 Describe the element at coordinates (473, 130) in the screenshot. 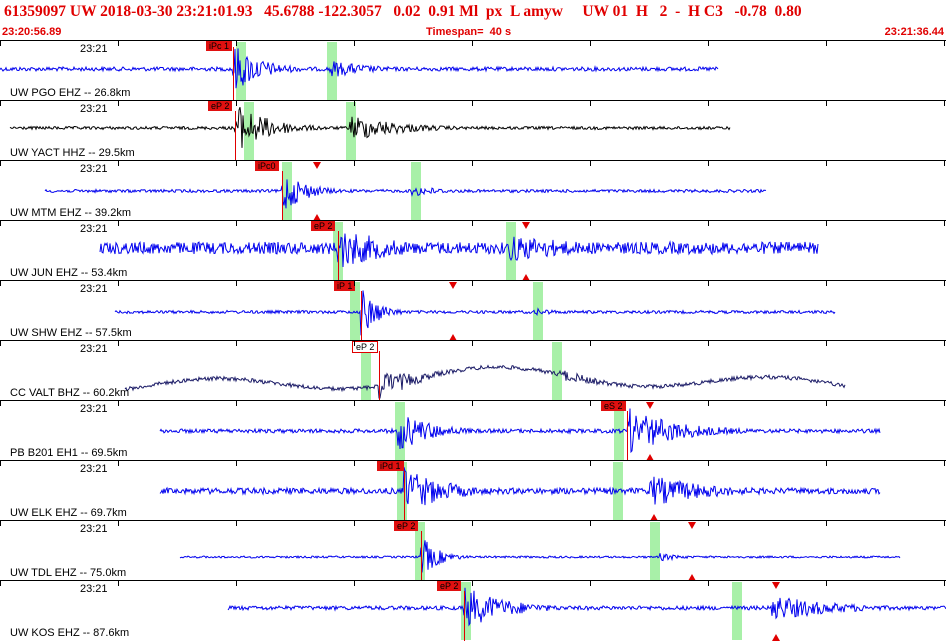

I see `trace-panel-yact: eP 2 23:21 UW YACT HHZ -- 29.5km` at that location.